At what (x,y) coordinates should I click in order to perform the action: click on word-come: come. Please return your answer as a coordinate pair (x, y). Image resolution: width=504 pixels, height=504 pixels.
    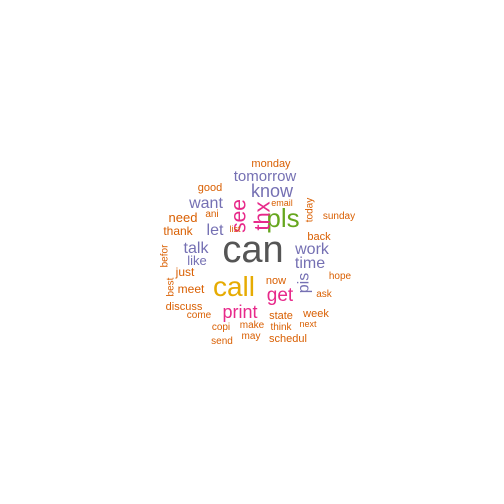
    Looking at the image, I should click on (199, 315).